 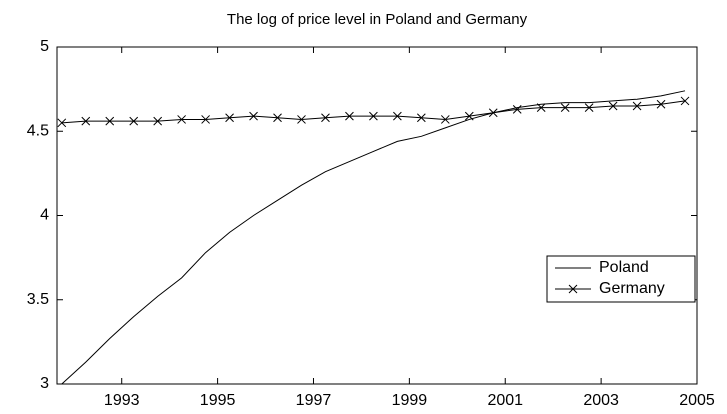 I want to click on legend-label: Germany, so click(x=632, y=288).